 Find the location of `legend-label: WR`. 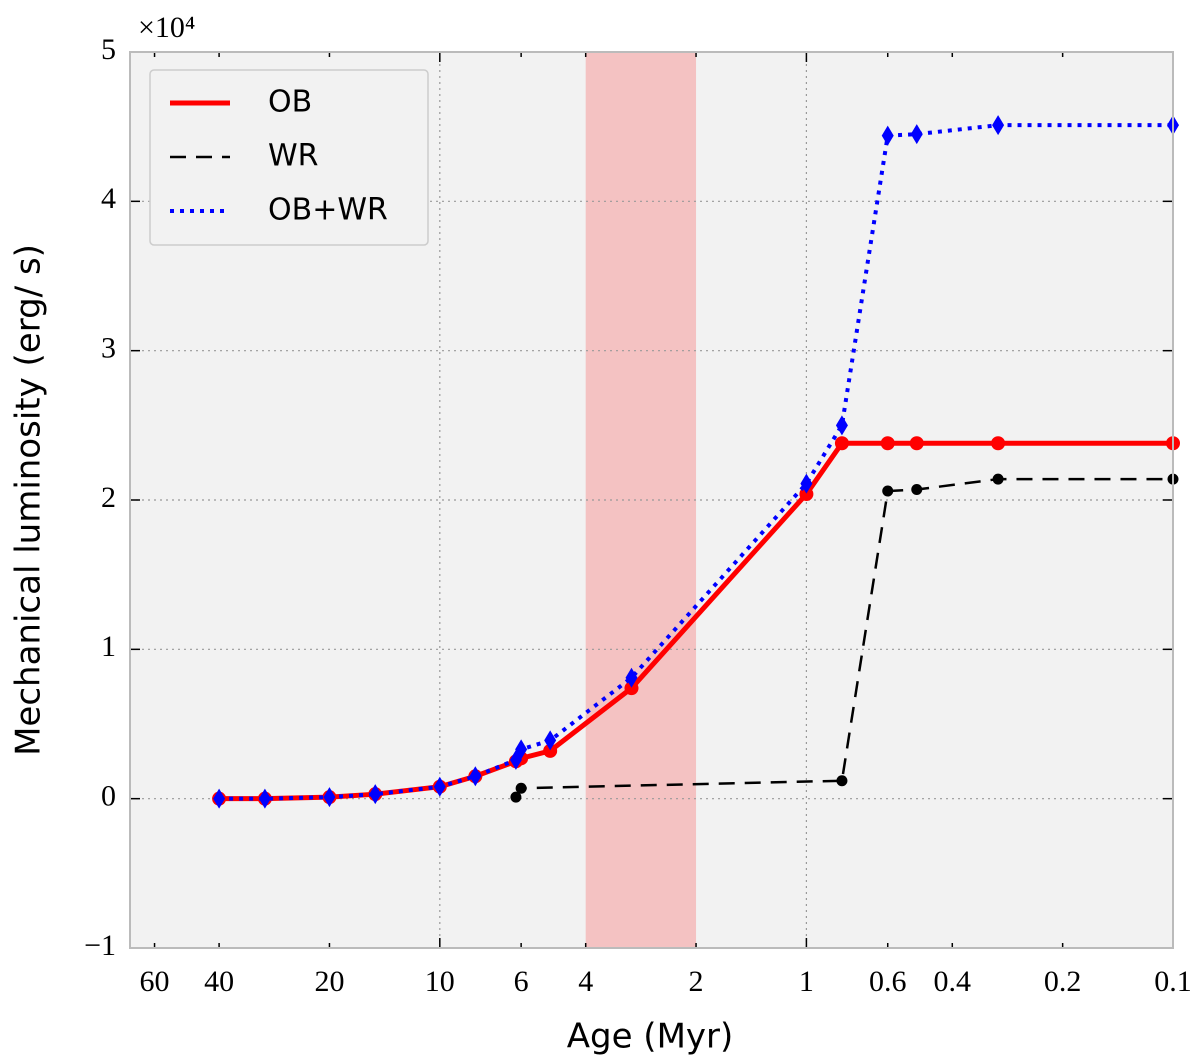

legend-label: WR is located at coordinates (293, 156).